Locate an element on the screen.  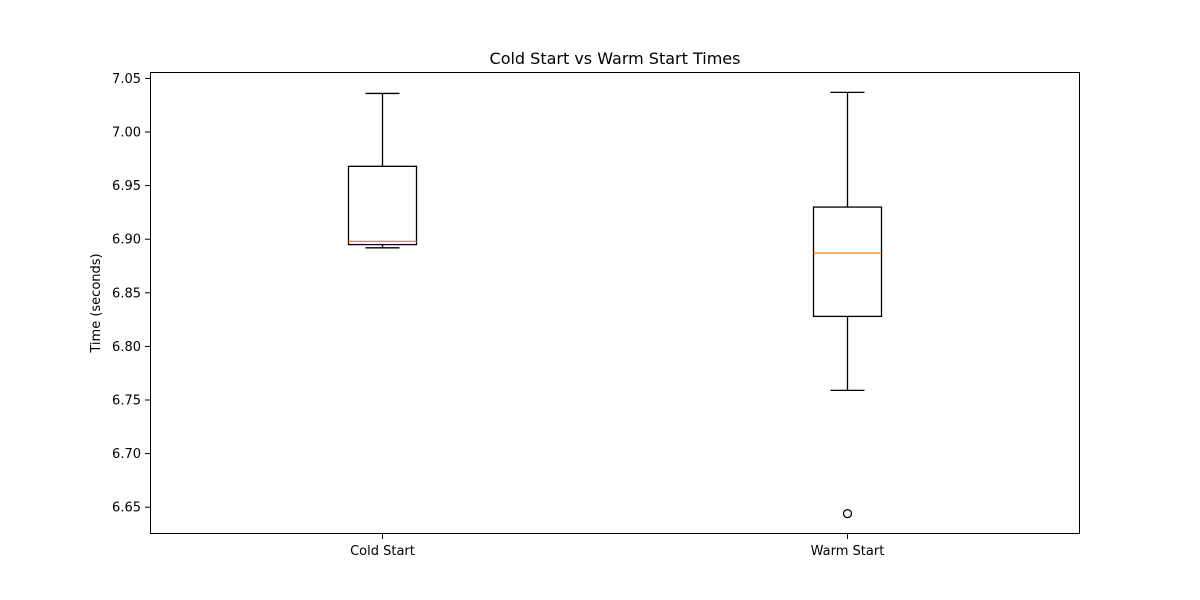
y-tick-label: 7.00 is located at coordinates (126, 133).